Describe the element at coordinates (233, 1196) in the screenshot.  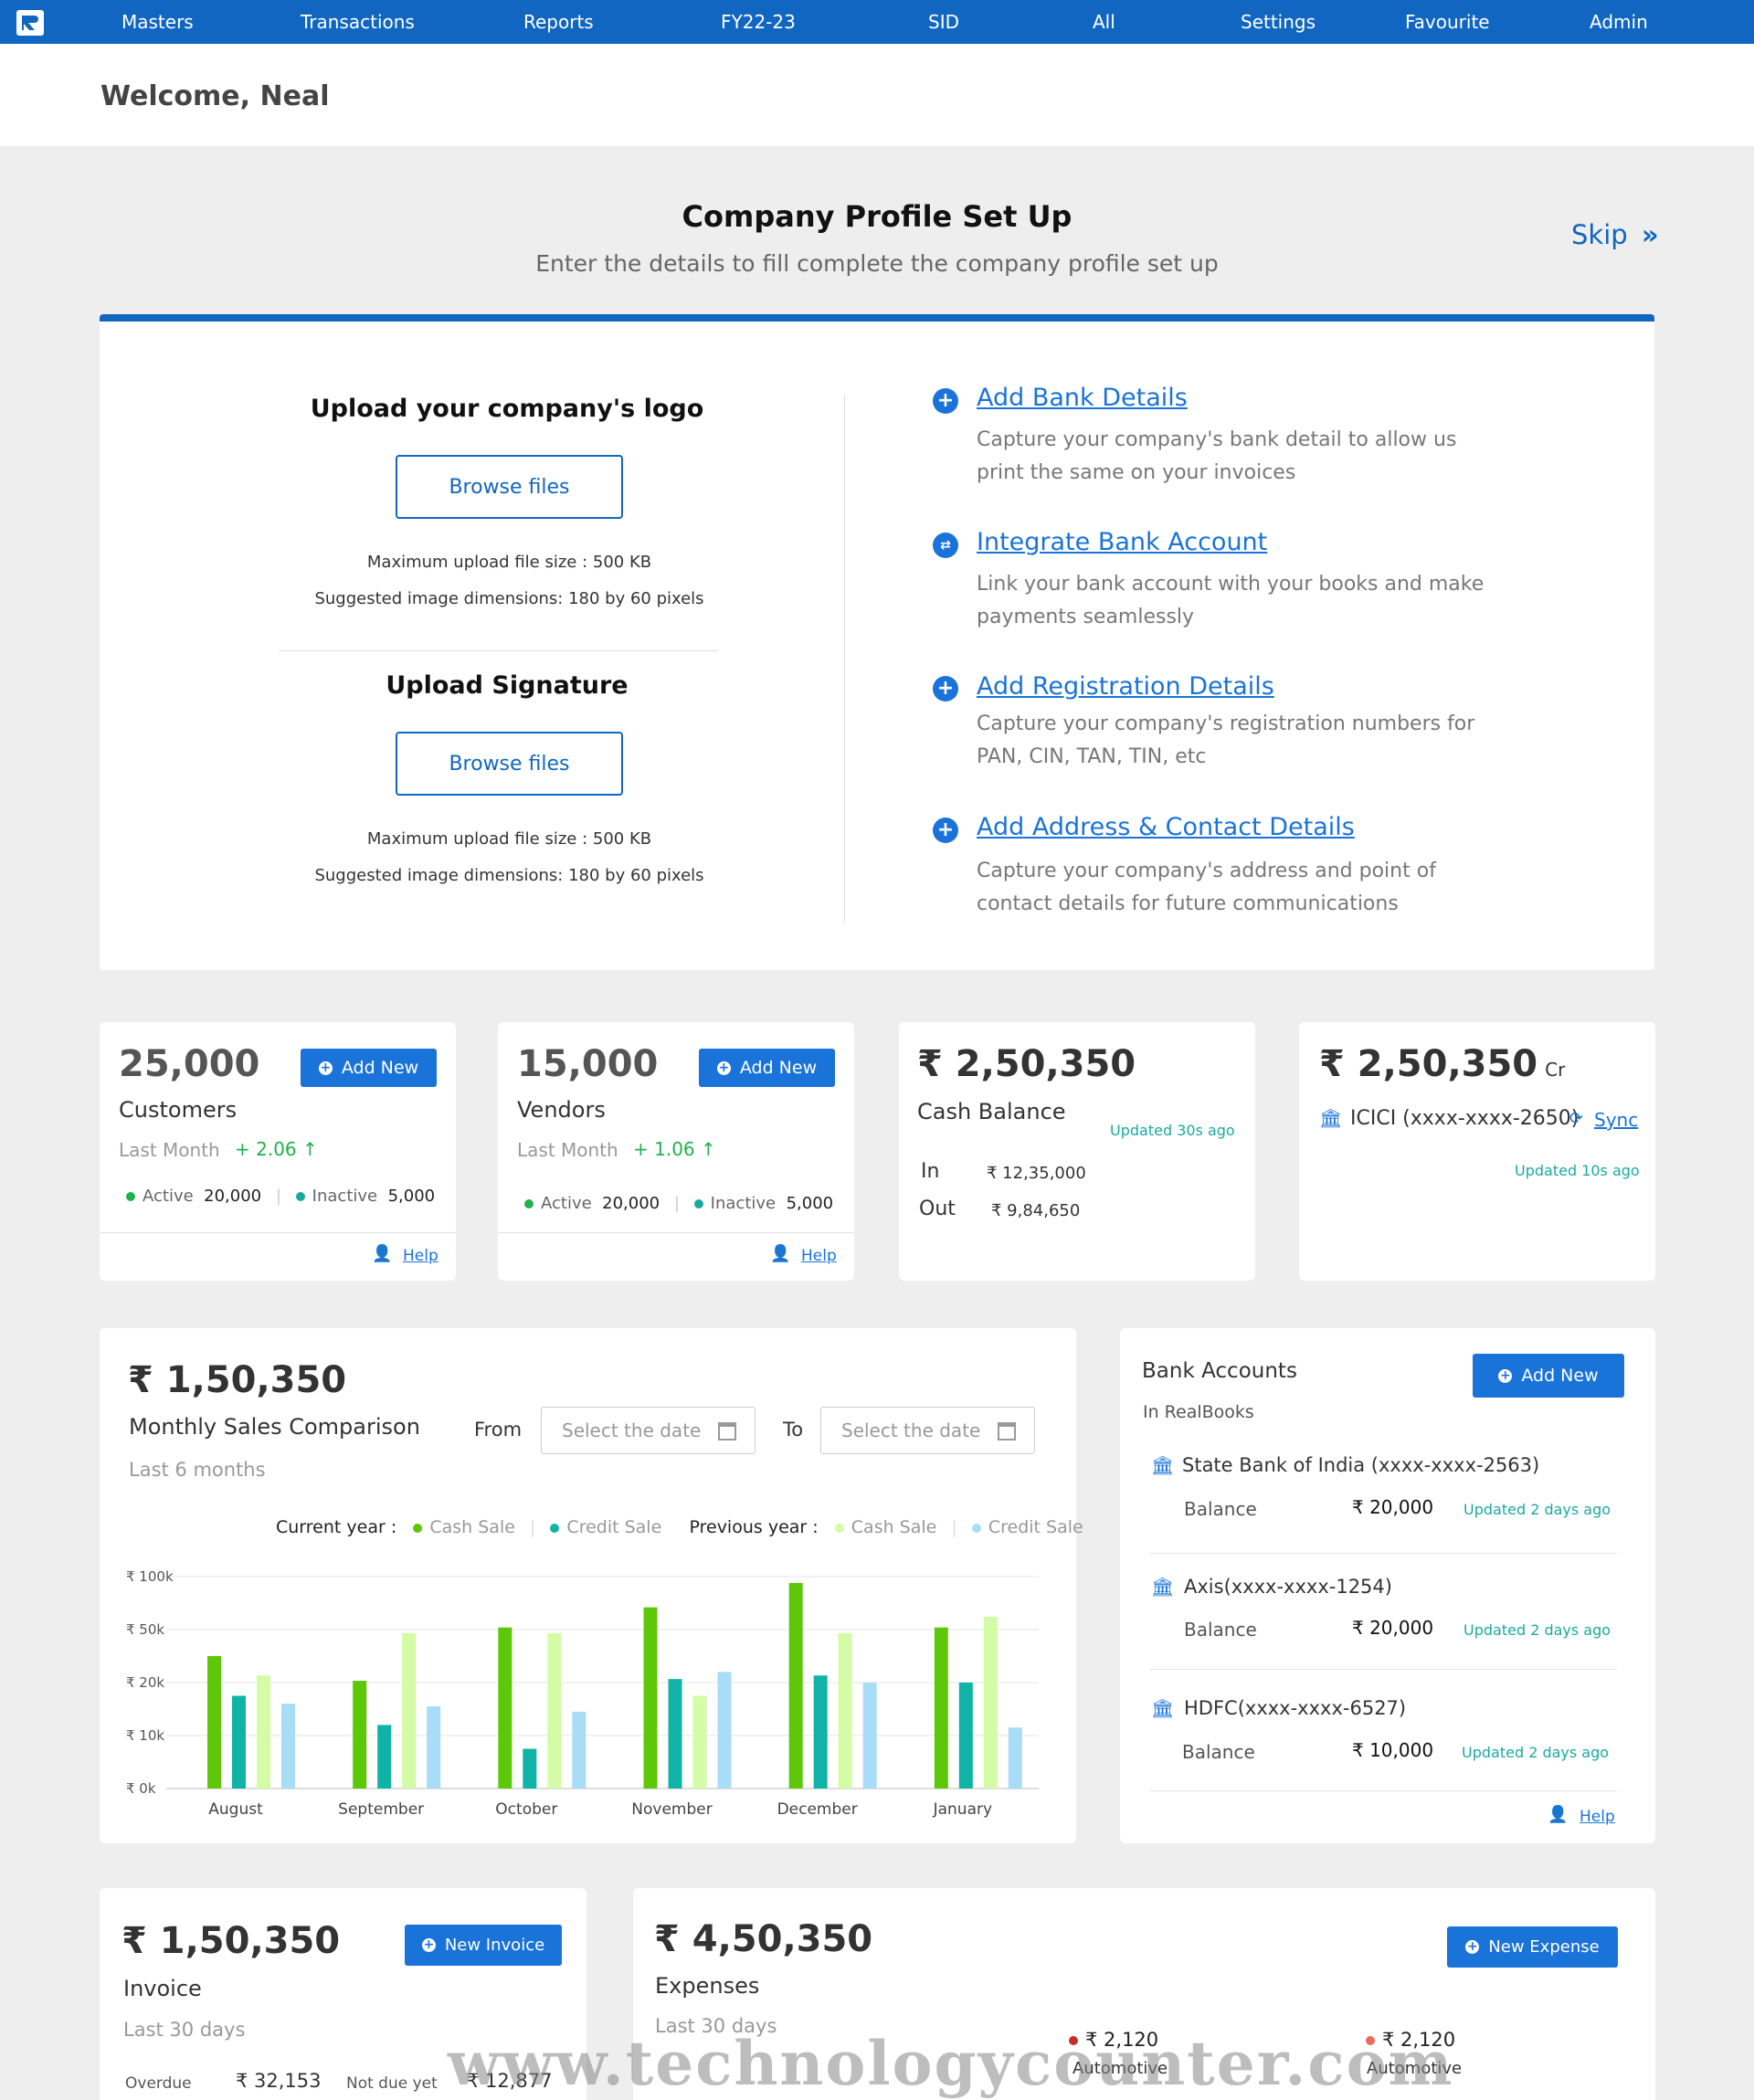
I see `customers-active-value: 20,000` at that location.